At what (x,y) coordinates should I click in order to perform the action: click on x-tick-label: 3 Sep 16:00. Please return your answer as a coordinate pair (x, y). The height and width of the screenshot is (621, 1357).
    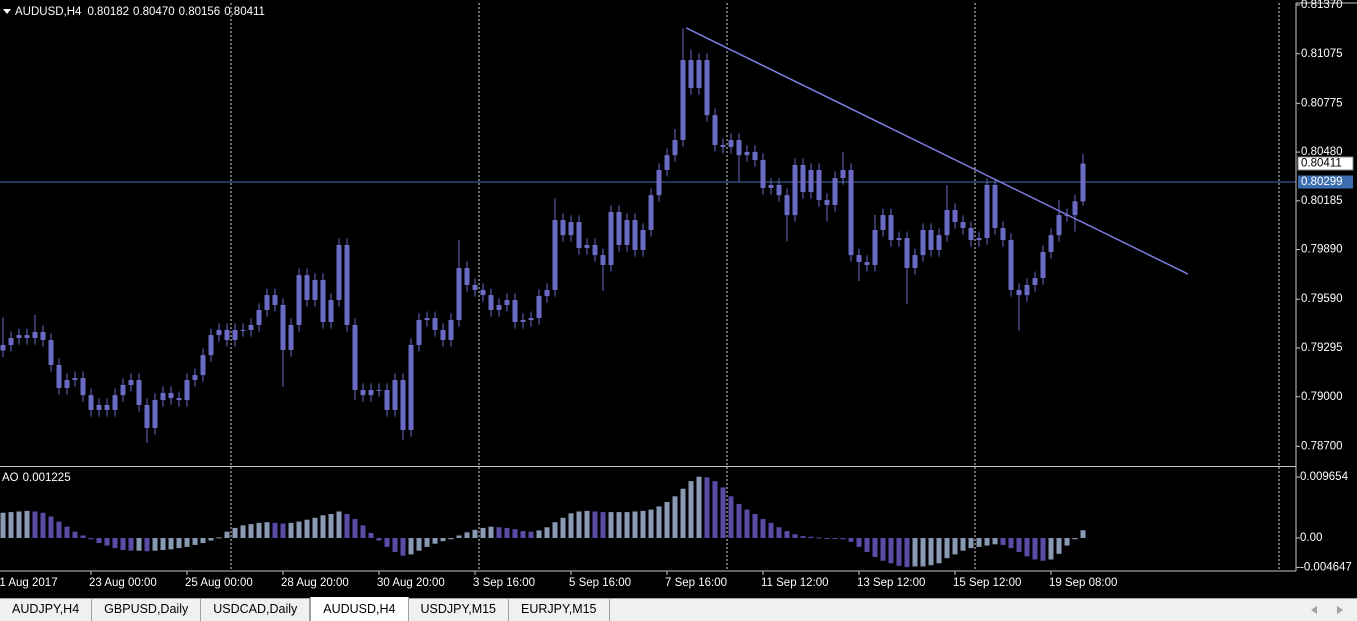
    Looking at the image, I should click on (504, 583).